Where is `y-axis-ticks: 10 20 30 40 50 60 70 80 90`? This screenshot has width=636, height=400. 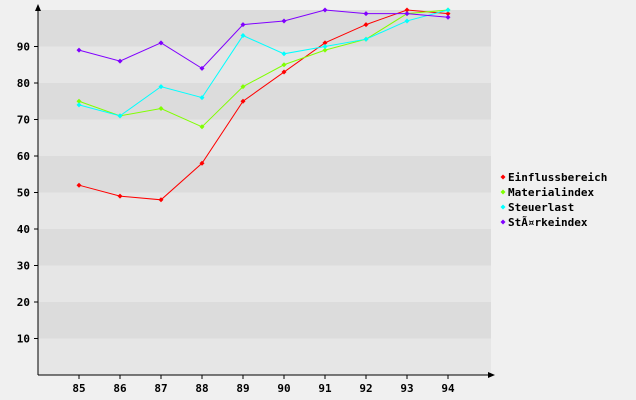
y-axis-ticks: 10 20 30 40 50 60 70 80 90 is located at coordinates (27, 193).